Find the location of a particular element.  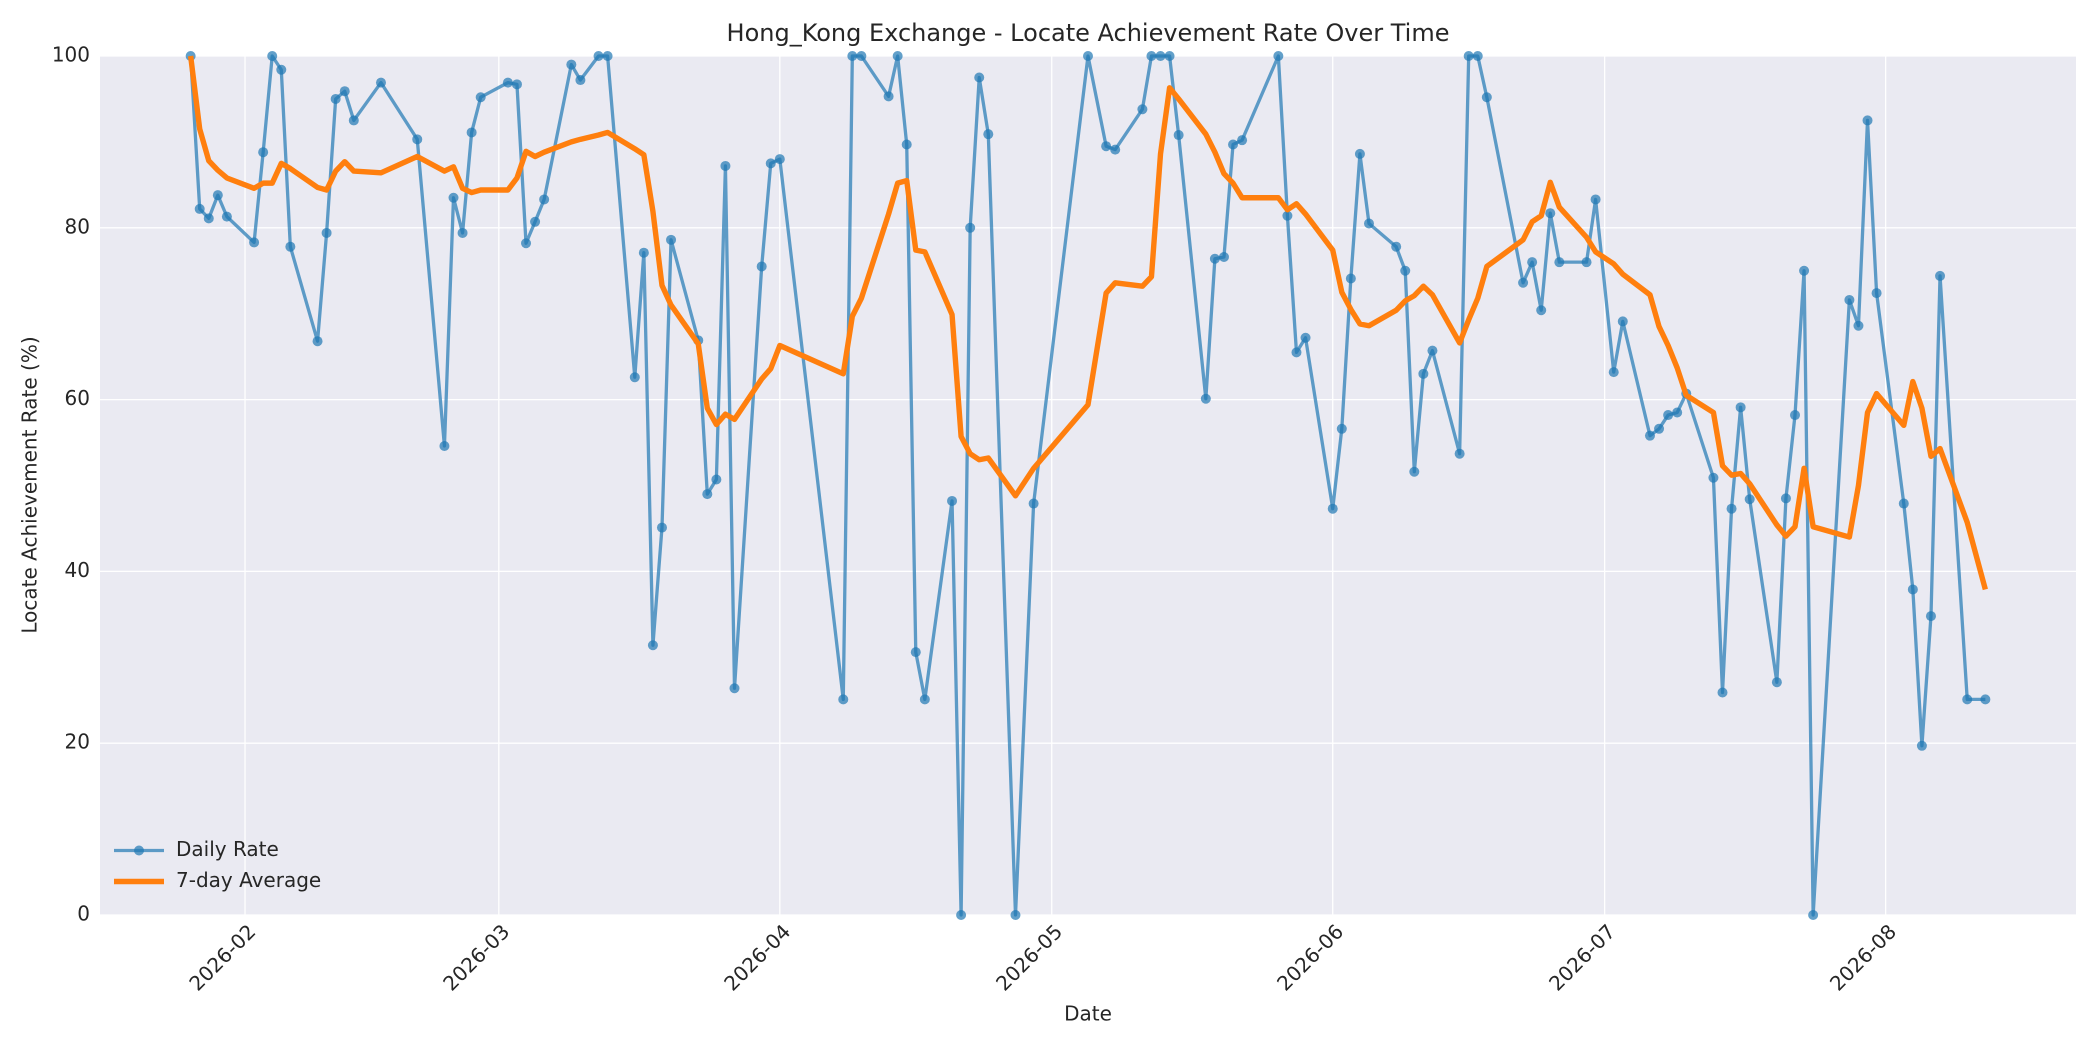

legend-label: 7-day Average is located at coordinates (248, 880).